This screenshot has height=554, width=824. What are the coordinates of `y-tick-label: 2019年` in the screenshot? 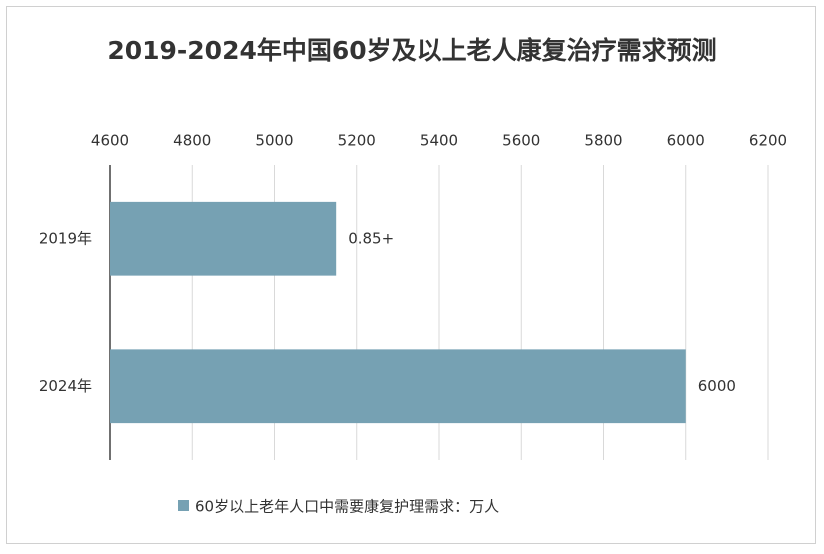 It's located at (65, 238).